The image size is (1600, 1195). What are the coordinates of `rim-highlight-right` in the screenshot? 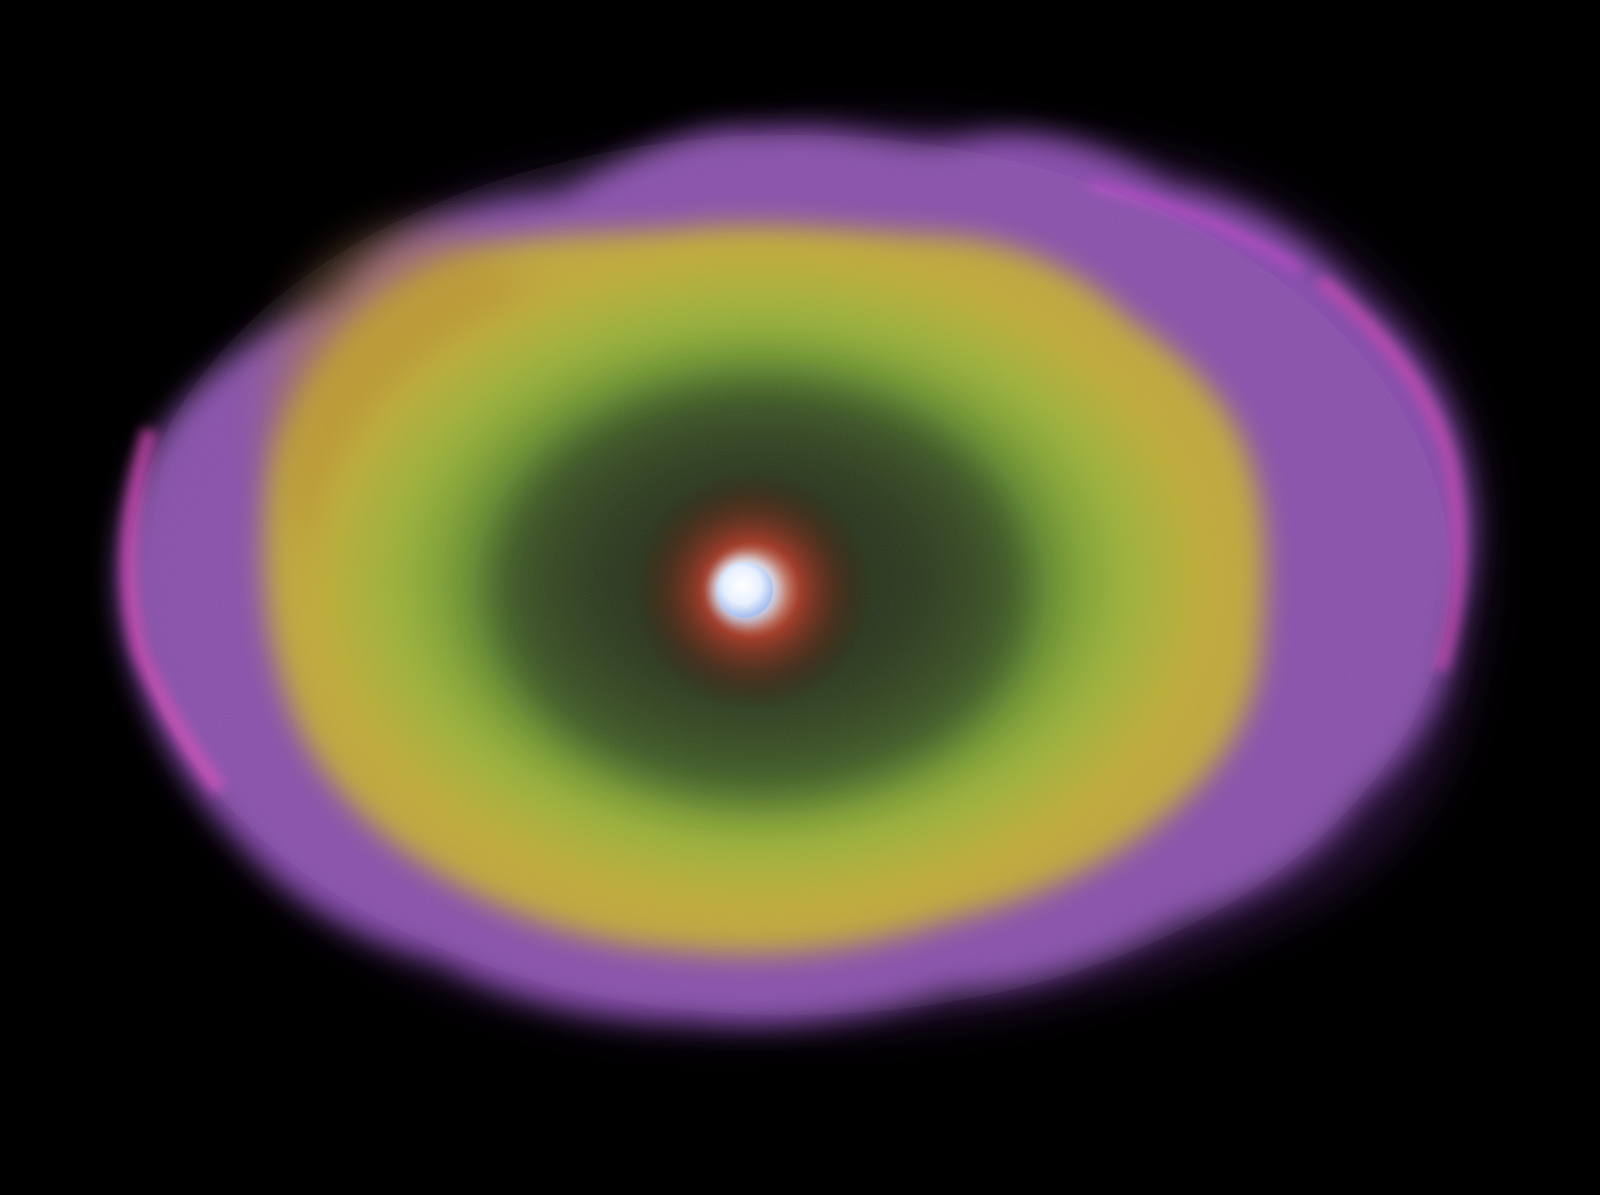 It's located at (1390, 473).